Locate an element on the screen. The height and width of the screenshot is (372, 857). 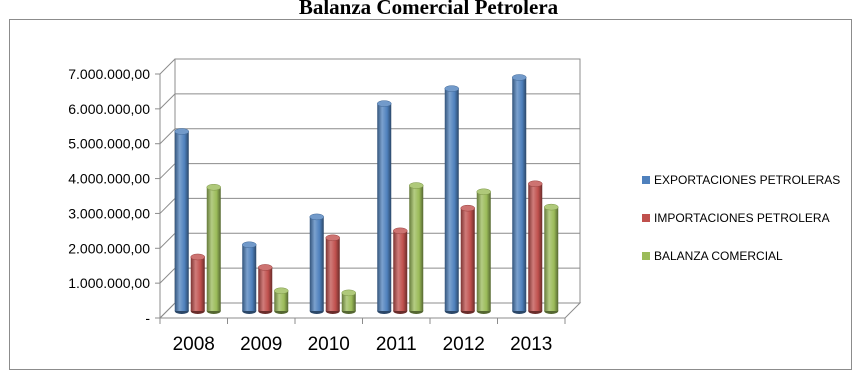
legend-label-1: IMPORTACIONES PETROLERA is located at coordinates (742, 217).